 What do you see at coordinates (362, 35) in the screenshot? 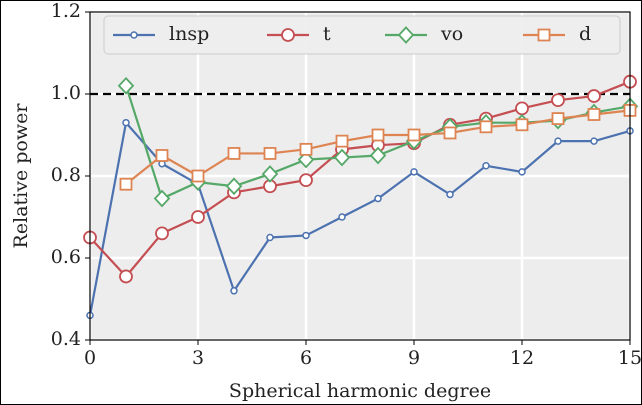
I see `legend-box` at bounding box center [362, 35].